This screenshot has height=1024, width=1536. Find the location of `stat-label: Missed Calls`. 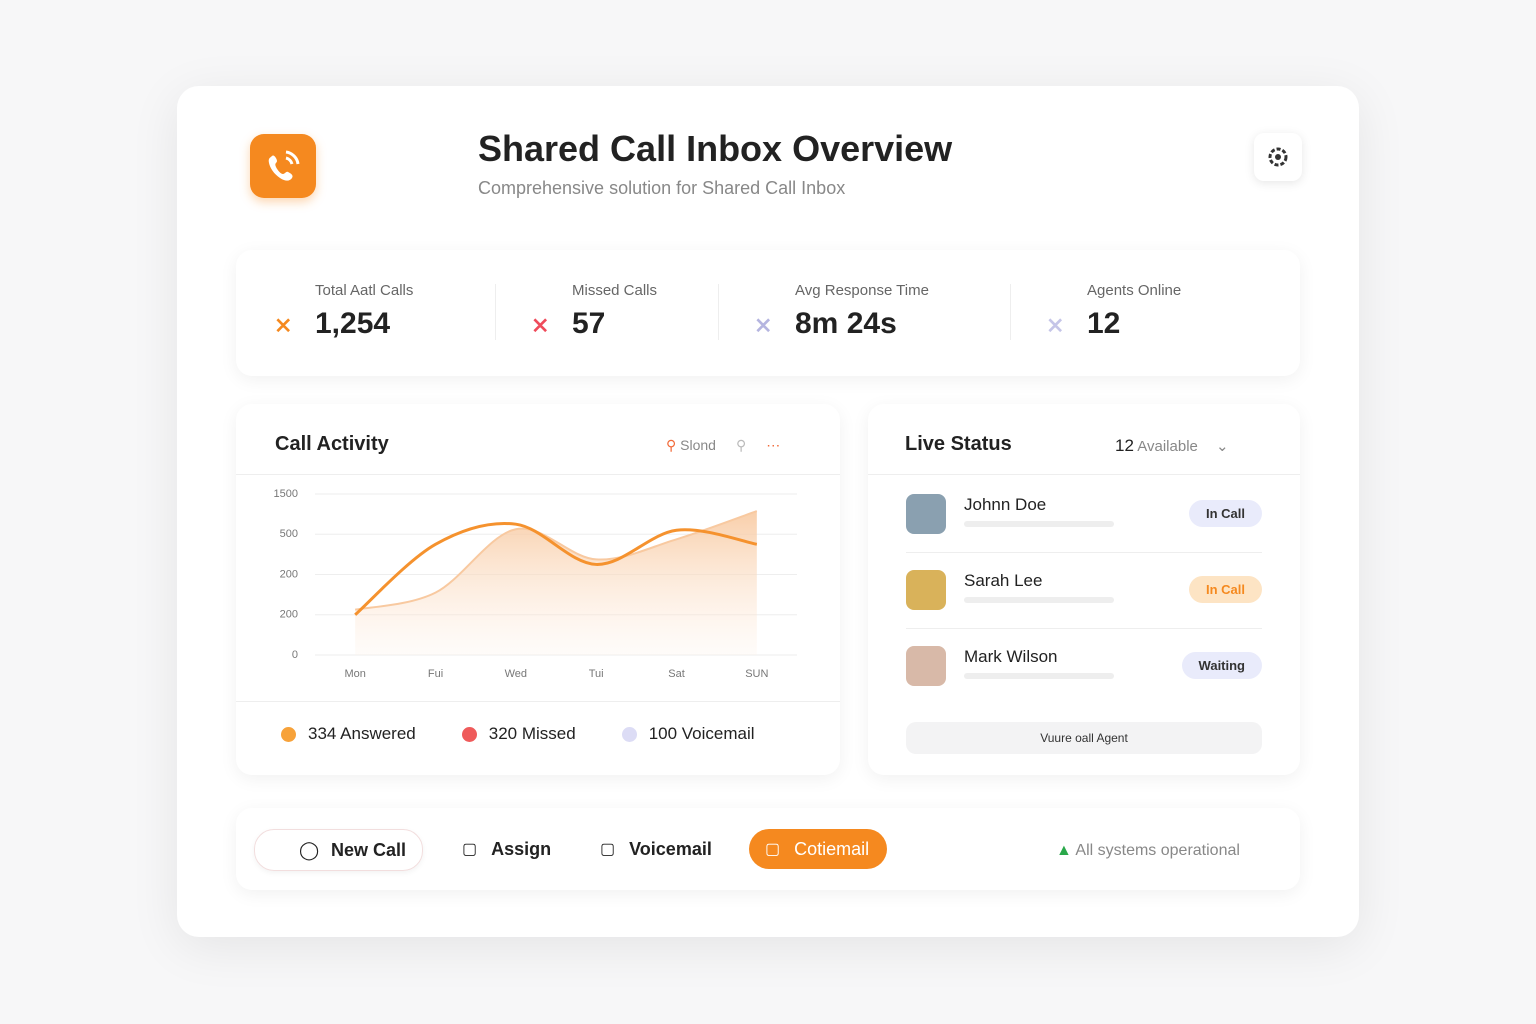

stat-label: Missed Calls is located at coordinates (615, 290).